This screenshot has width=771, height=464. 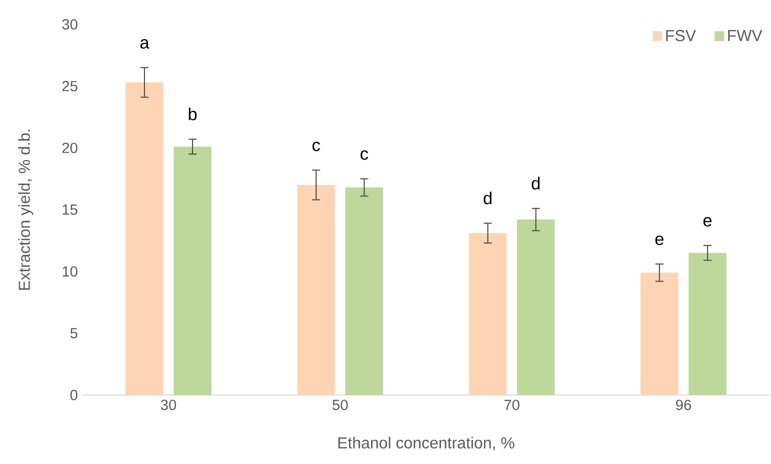 I want to click on y-axis-title: Extraction yield, % d.b., so click(x=26, y=210).